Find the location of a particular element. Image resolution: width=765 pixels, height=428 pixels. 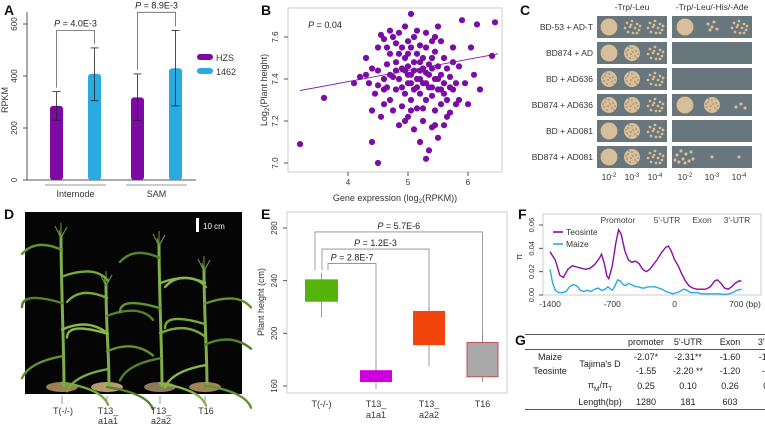

table-cell: -1.20 is located at coordinates (730, 371).